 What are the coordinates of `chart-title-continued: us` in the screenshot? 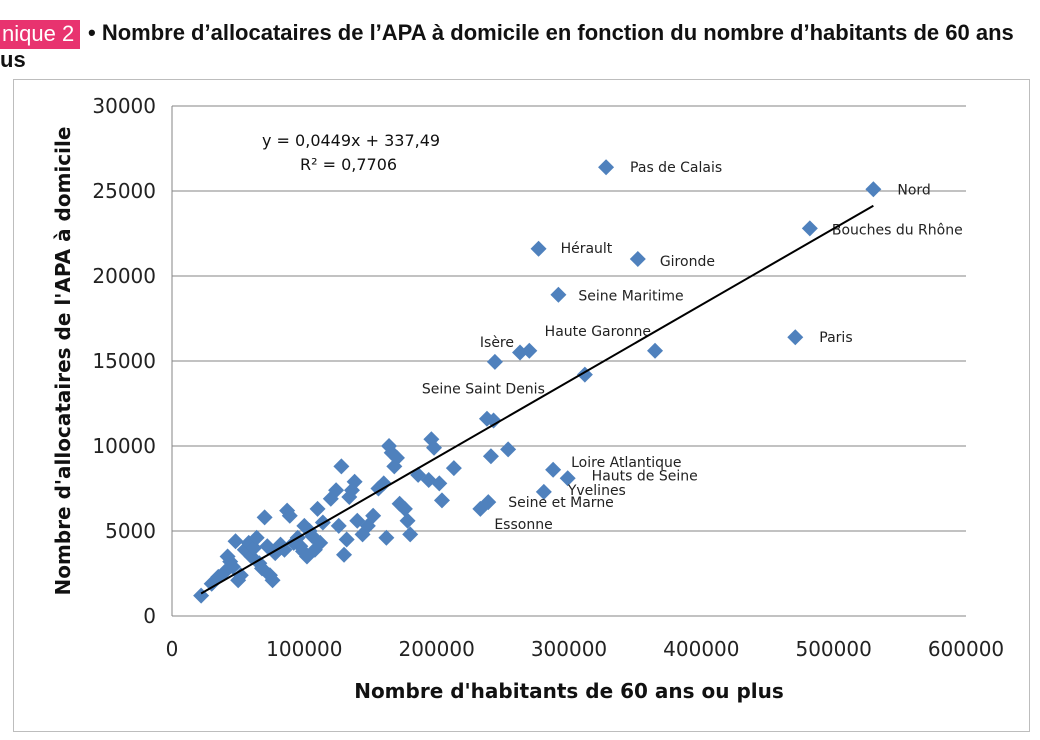 It's located at (13, 59).